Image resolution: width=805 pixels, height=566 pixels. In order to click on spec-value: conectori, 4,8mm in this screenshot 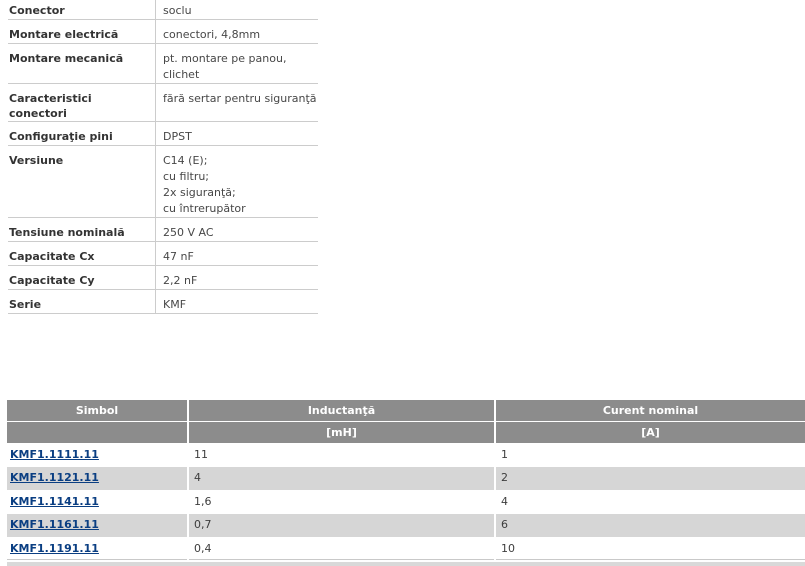, I will do `click(236, 31)`.